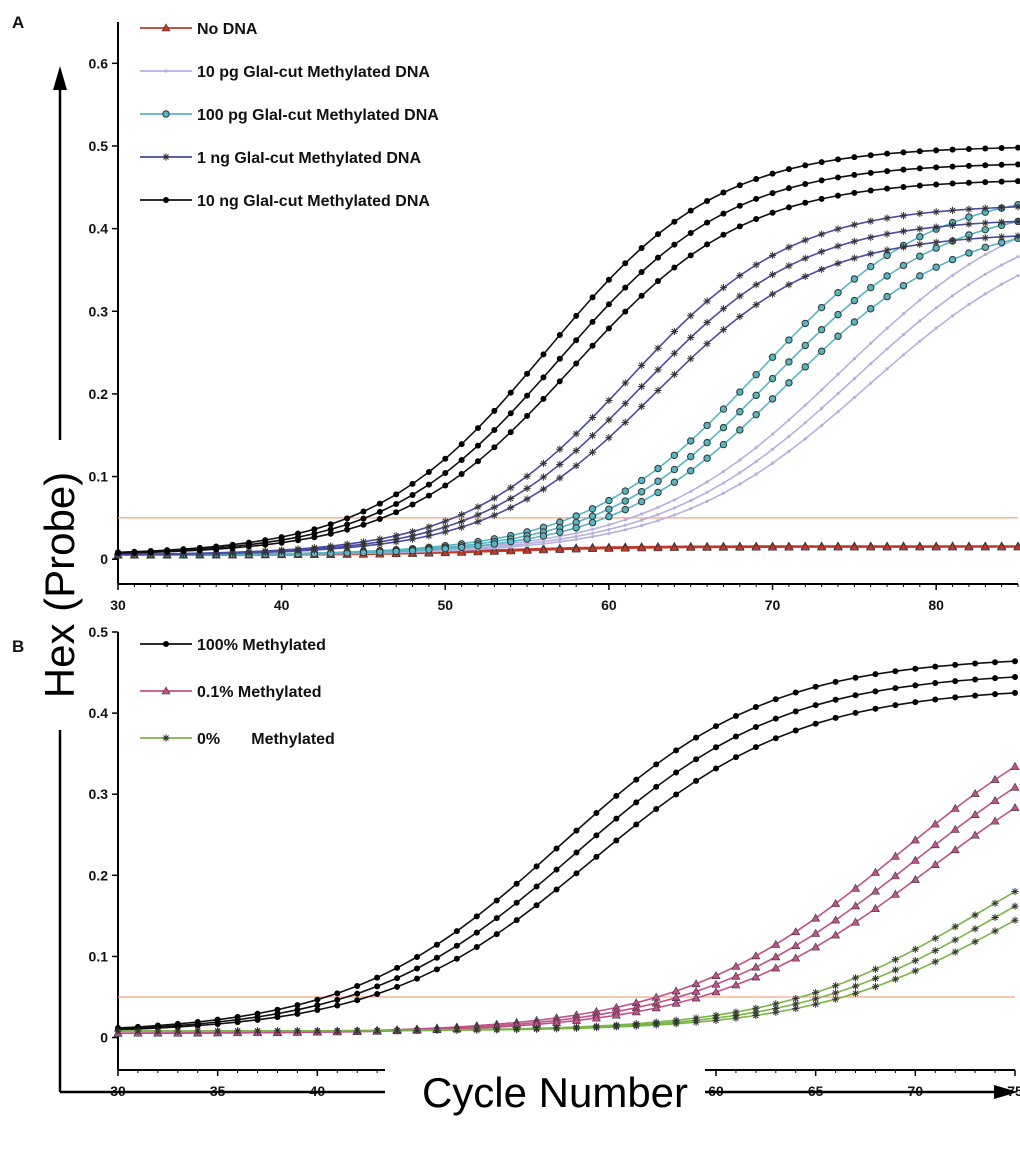 The image size is (1020, 1163). I want to click on legend-label: 1 ng GlaI-cut Methylated DNA, so click(309, 158).